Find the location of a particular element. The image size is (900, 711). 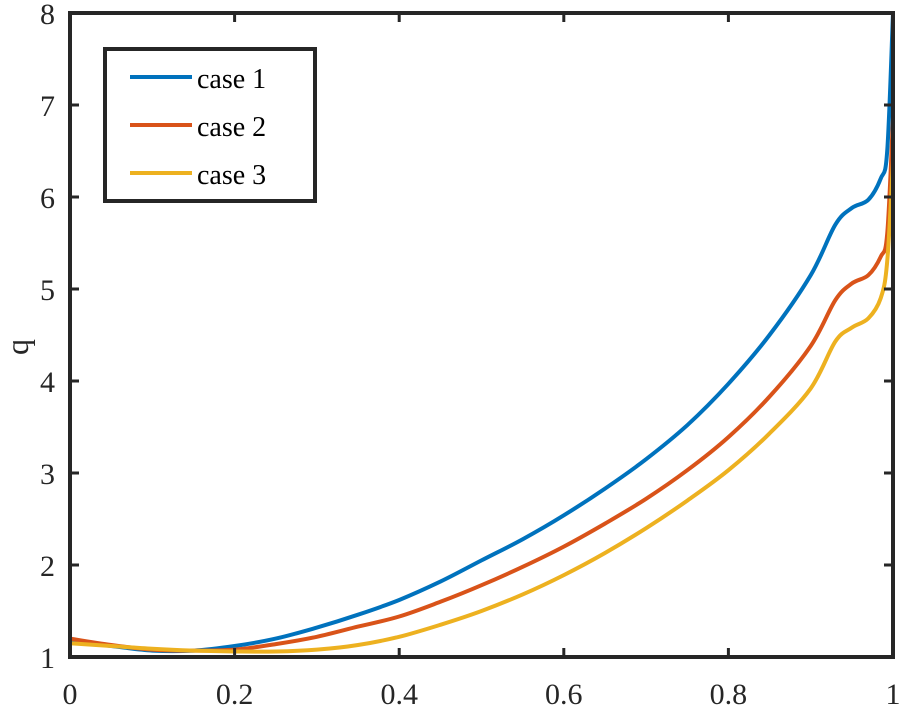

y-tick-label: 5 is located at coordinates (47, 290).